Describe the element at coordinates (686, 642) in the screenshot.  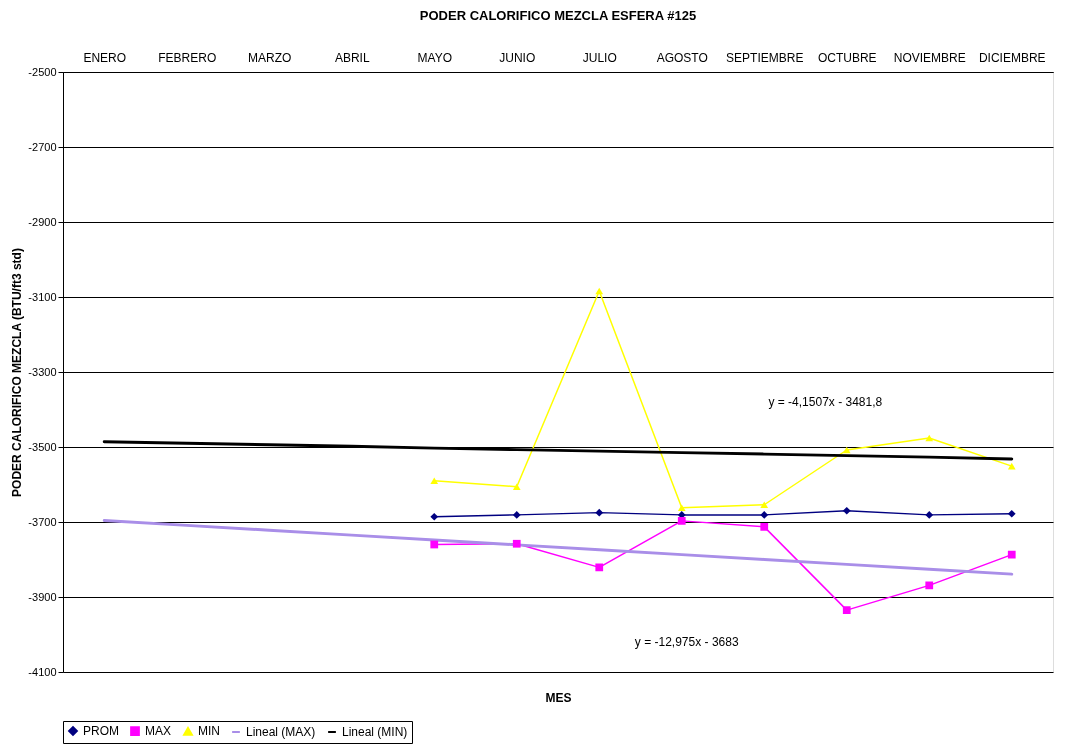
I see `annotation: y = -12,975x - 3683` at that location.